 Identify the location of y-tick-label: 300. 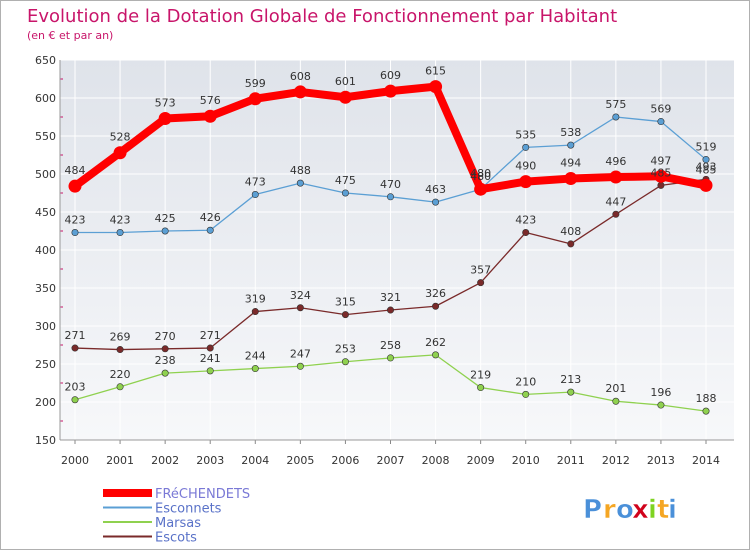
(45, 326).